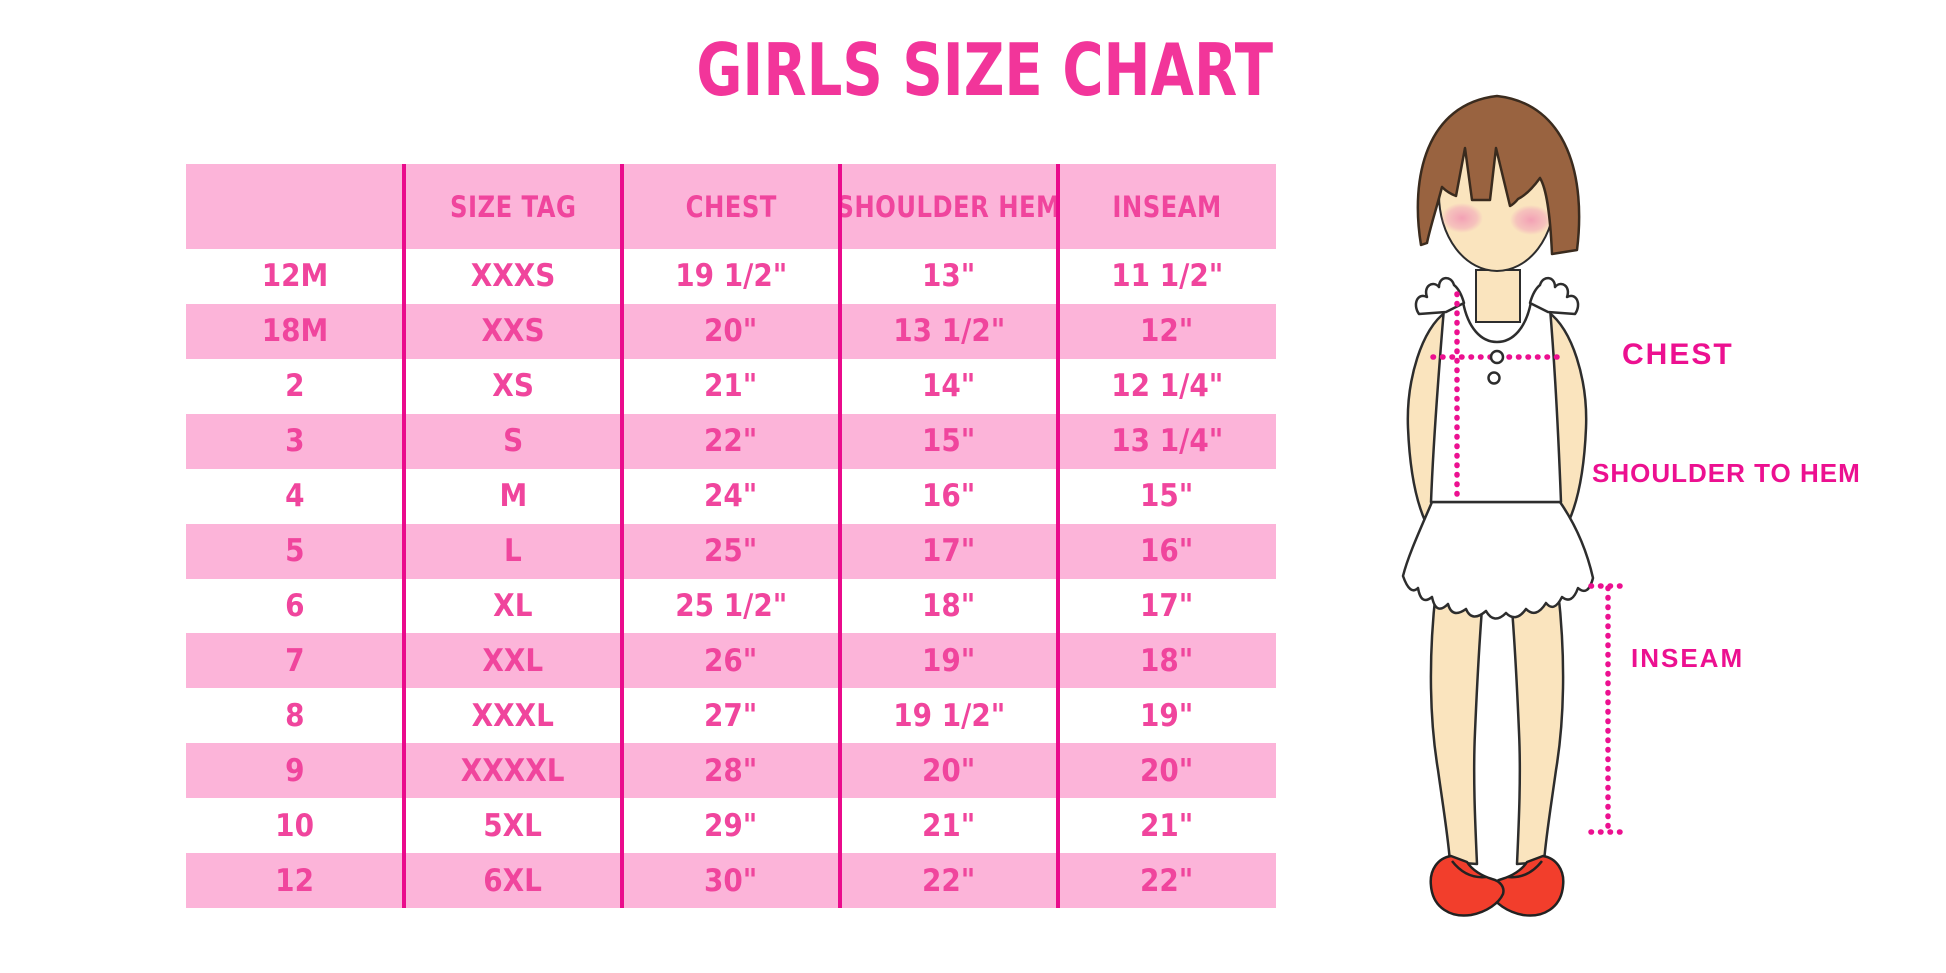 The height and width of the screenshot is (973, 1946). I want to click on left-leg, so click(1457, 727).